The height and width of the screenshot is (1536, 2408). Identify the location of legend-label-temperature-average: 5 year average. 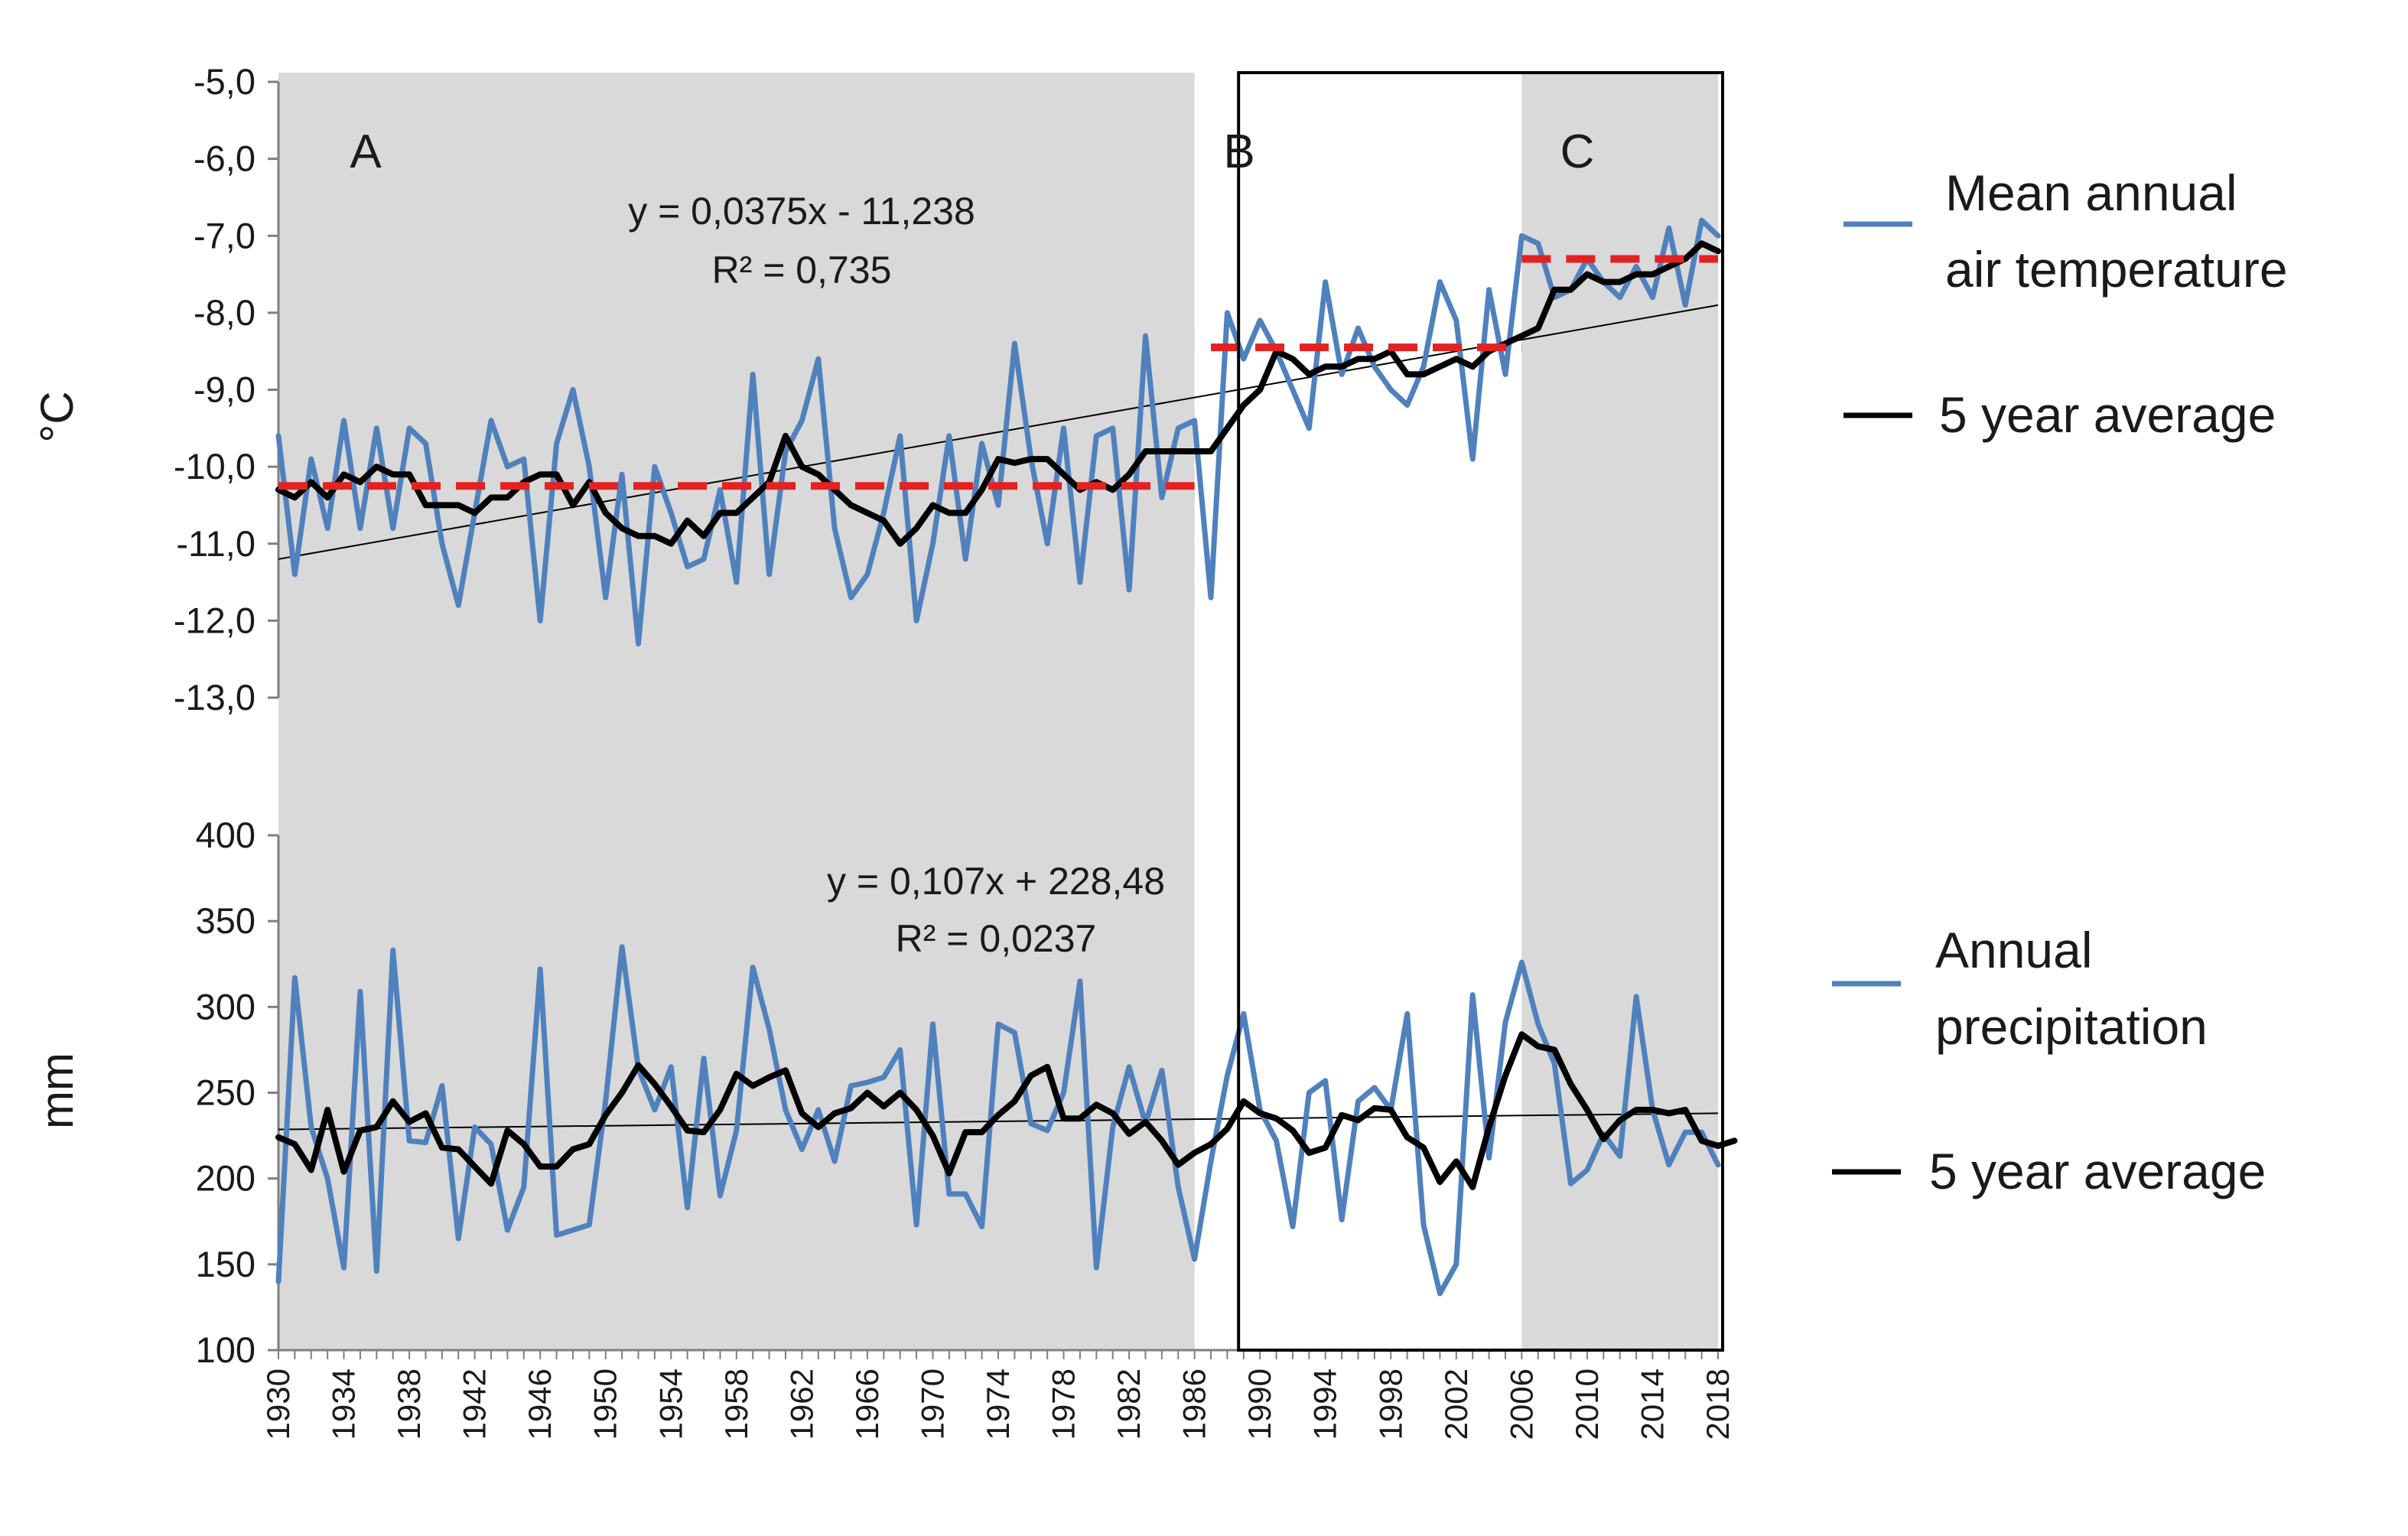
(2107, 414).